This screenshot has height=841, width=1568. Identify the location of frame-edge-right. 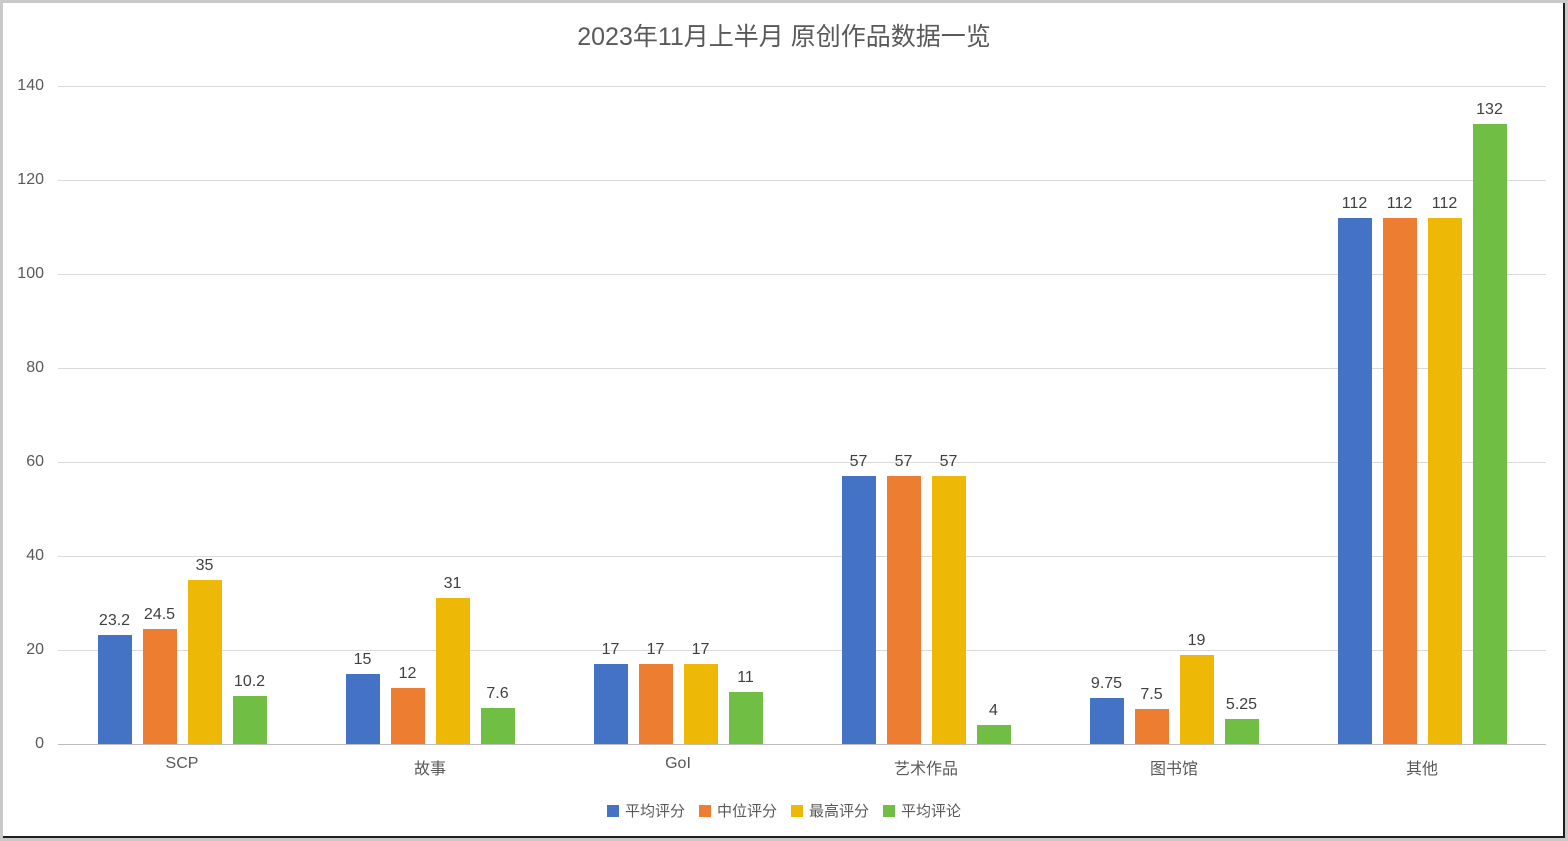
(1564, 420).